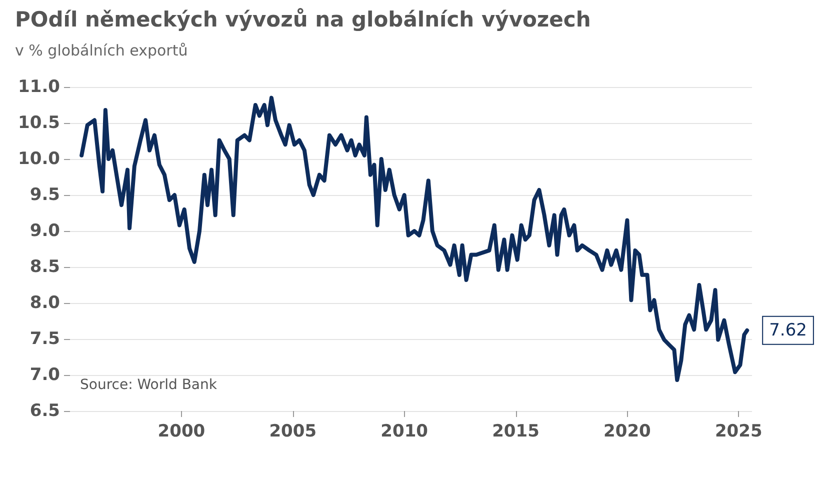 Image resolution: width=831 pixels, height=480 pixels. What do you see at coordinates (45, 375) in the screenshot?
I see `y-tick-label: 7.0` at bounding box center [45, 375].